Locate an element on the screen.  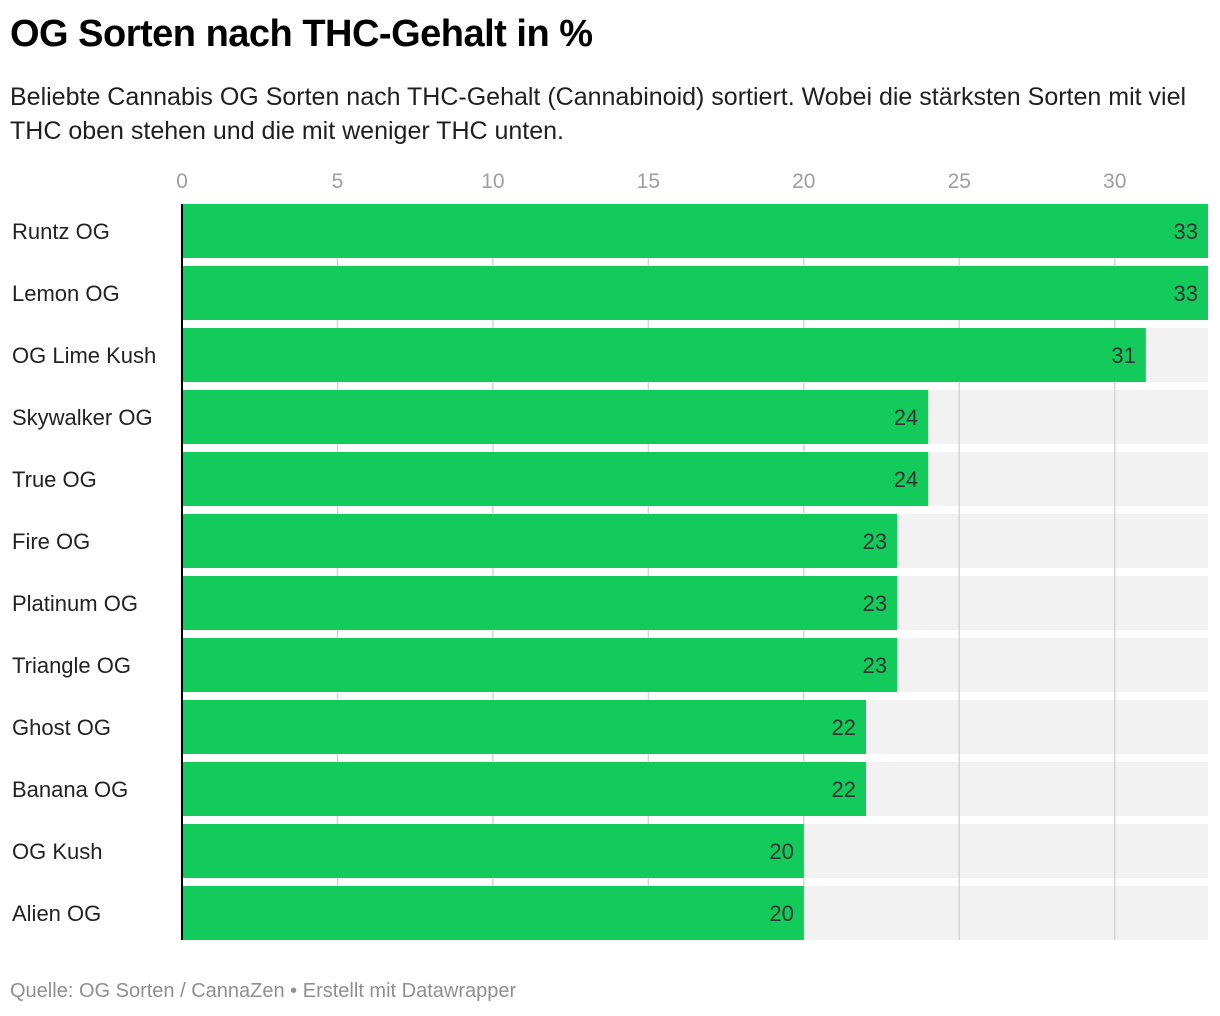
x-tick-label: 30 is located at coordinates (1114, 181).